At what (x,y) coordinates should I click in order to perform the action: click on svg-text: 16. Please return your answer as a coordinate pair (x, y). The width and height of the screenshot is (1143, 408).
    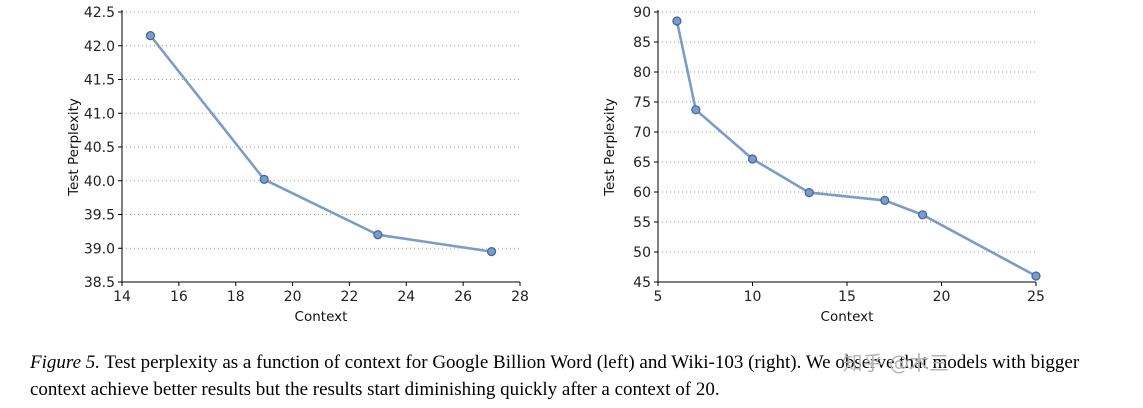
    Looking at the image, I should click on (179, 297).